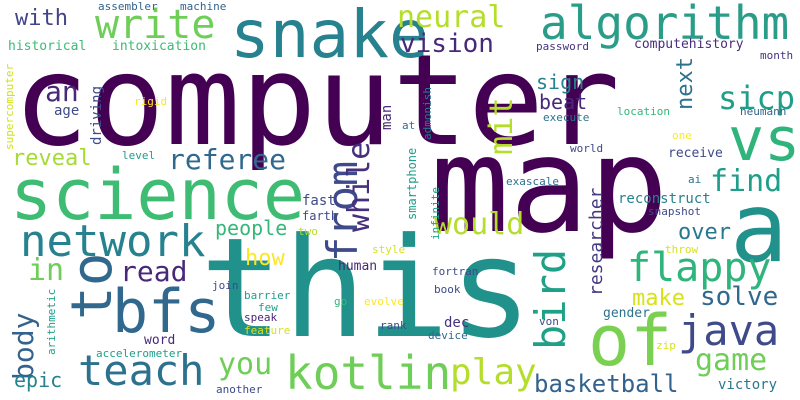  I want to click on word-how: how, so click(265, 258).